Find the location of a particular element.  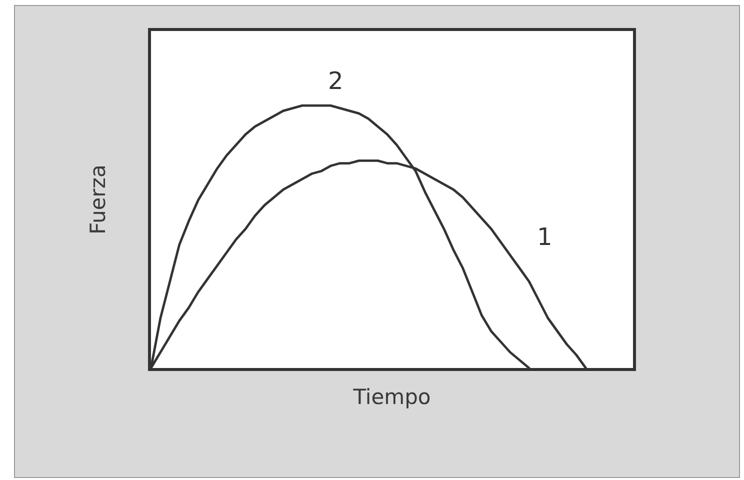

x-axis-title: Tiempo is located at coordinates (391, 397).